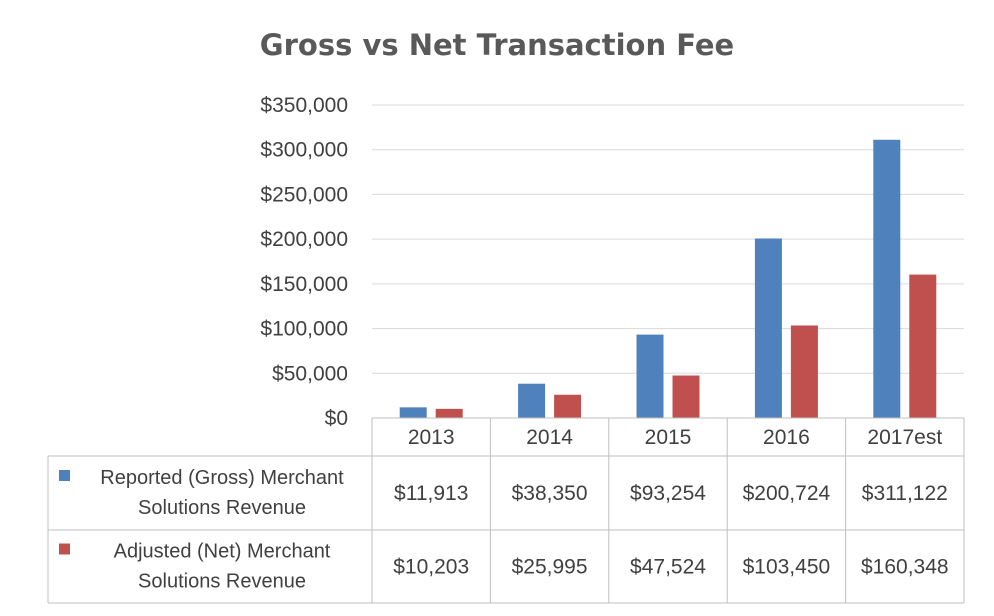  I want to click on data-label: $47,524, so click(668, 567).